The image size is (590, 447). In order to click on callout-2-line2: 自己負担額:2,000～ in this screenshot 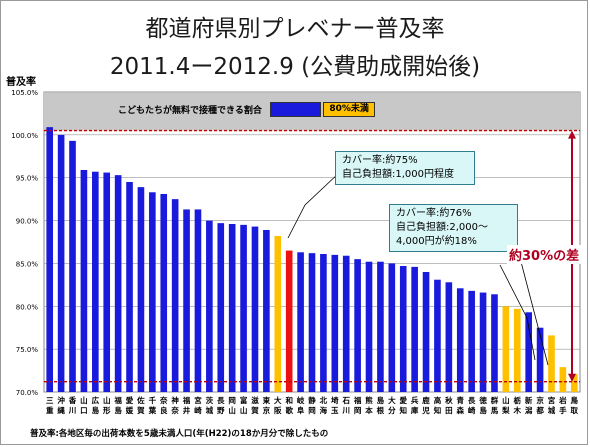, I will do `click(442, 227)`.